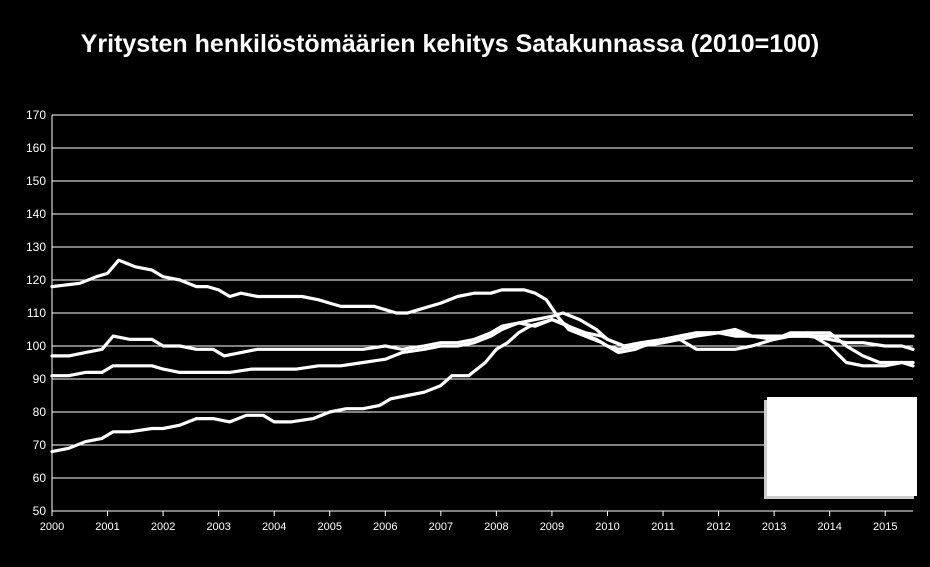  What do you see at coordinates (163, 527) in the screenshot?
I see `x-tick-label: 2002` at bounding box center [163, 527].